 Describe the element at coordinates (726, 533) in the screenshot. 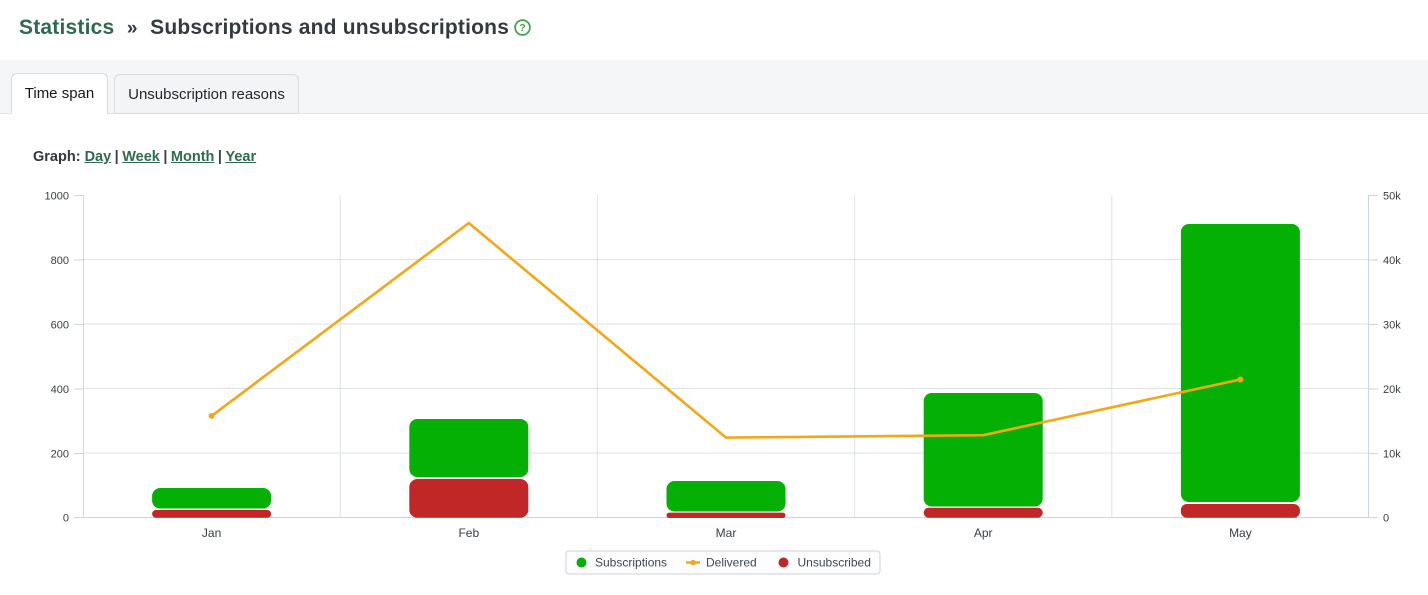

I see `svg-text: Mar` at that location.